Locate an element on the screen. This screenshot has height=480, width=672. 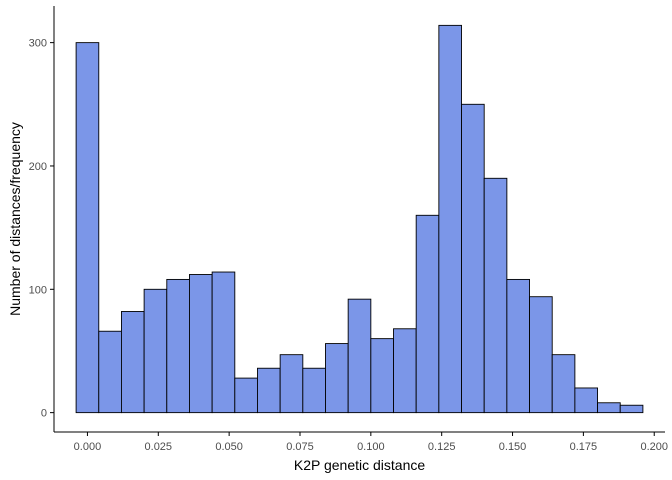
x-tick-label: 0.000 is located at coordinates (88, 447).